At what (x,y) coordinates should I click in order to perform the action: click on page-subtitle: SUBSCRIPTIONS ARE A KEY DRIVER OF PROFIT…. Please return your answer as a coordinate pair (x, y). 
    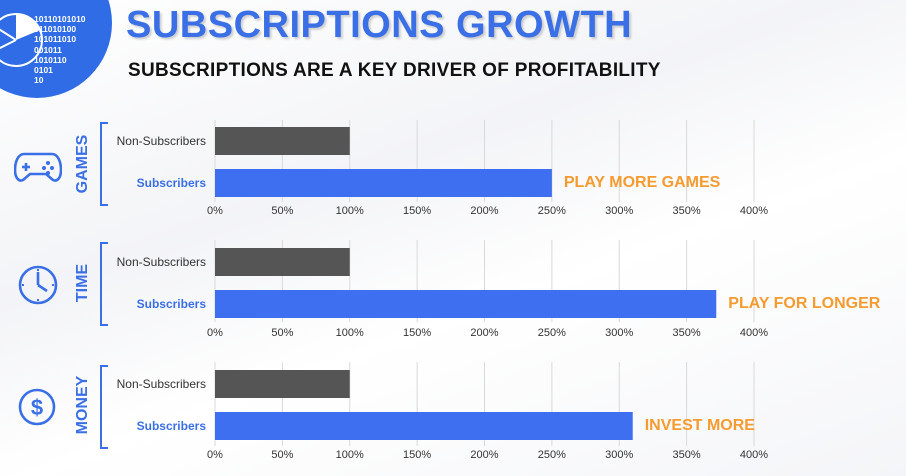
    Looking at the image, I should click on (394, 70).